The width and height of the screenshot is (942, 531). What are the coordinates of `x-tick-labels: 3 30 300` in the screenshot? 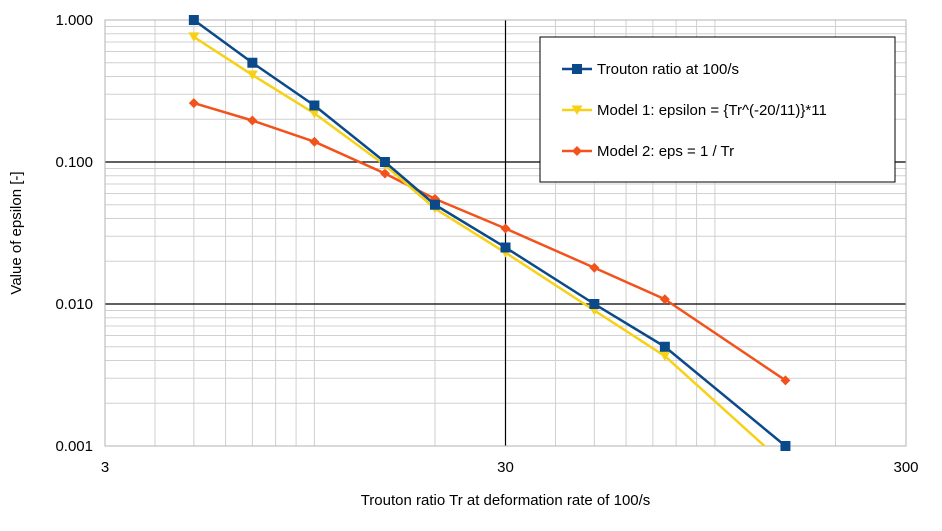 It's located at (510, 467).